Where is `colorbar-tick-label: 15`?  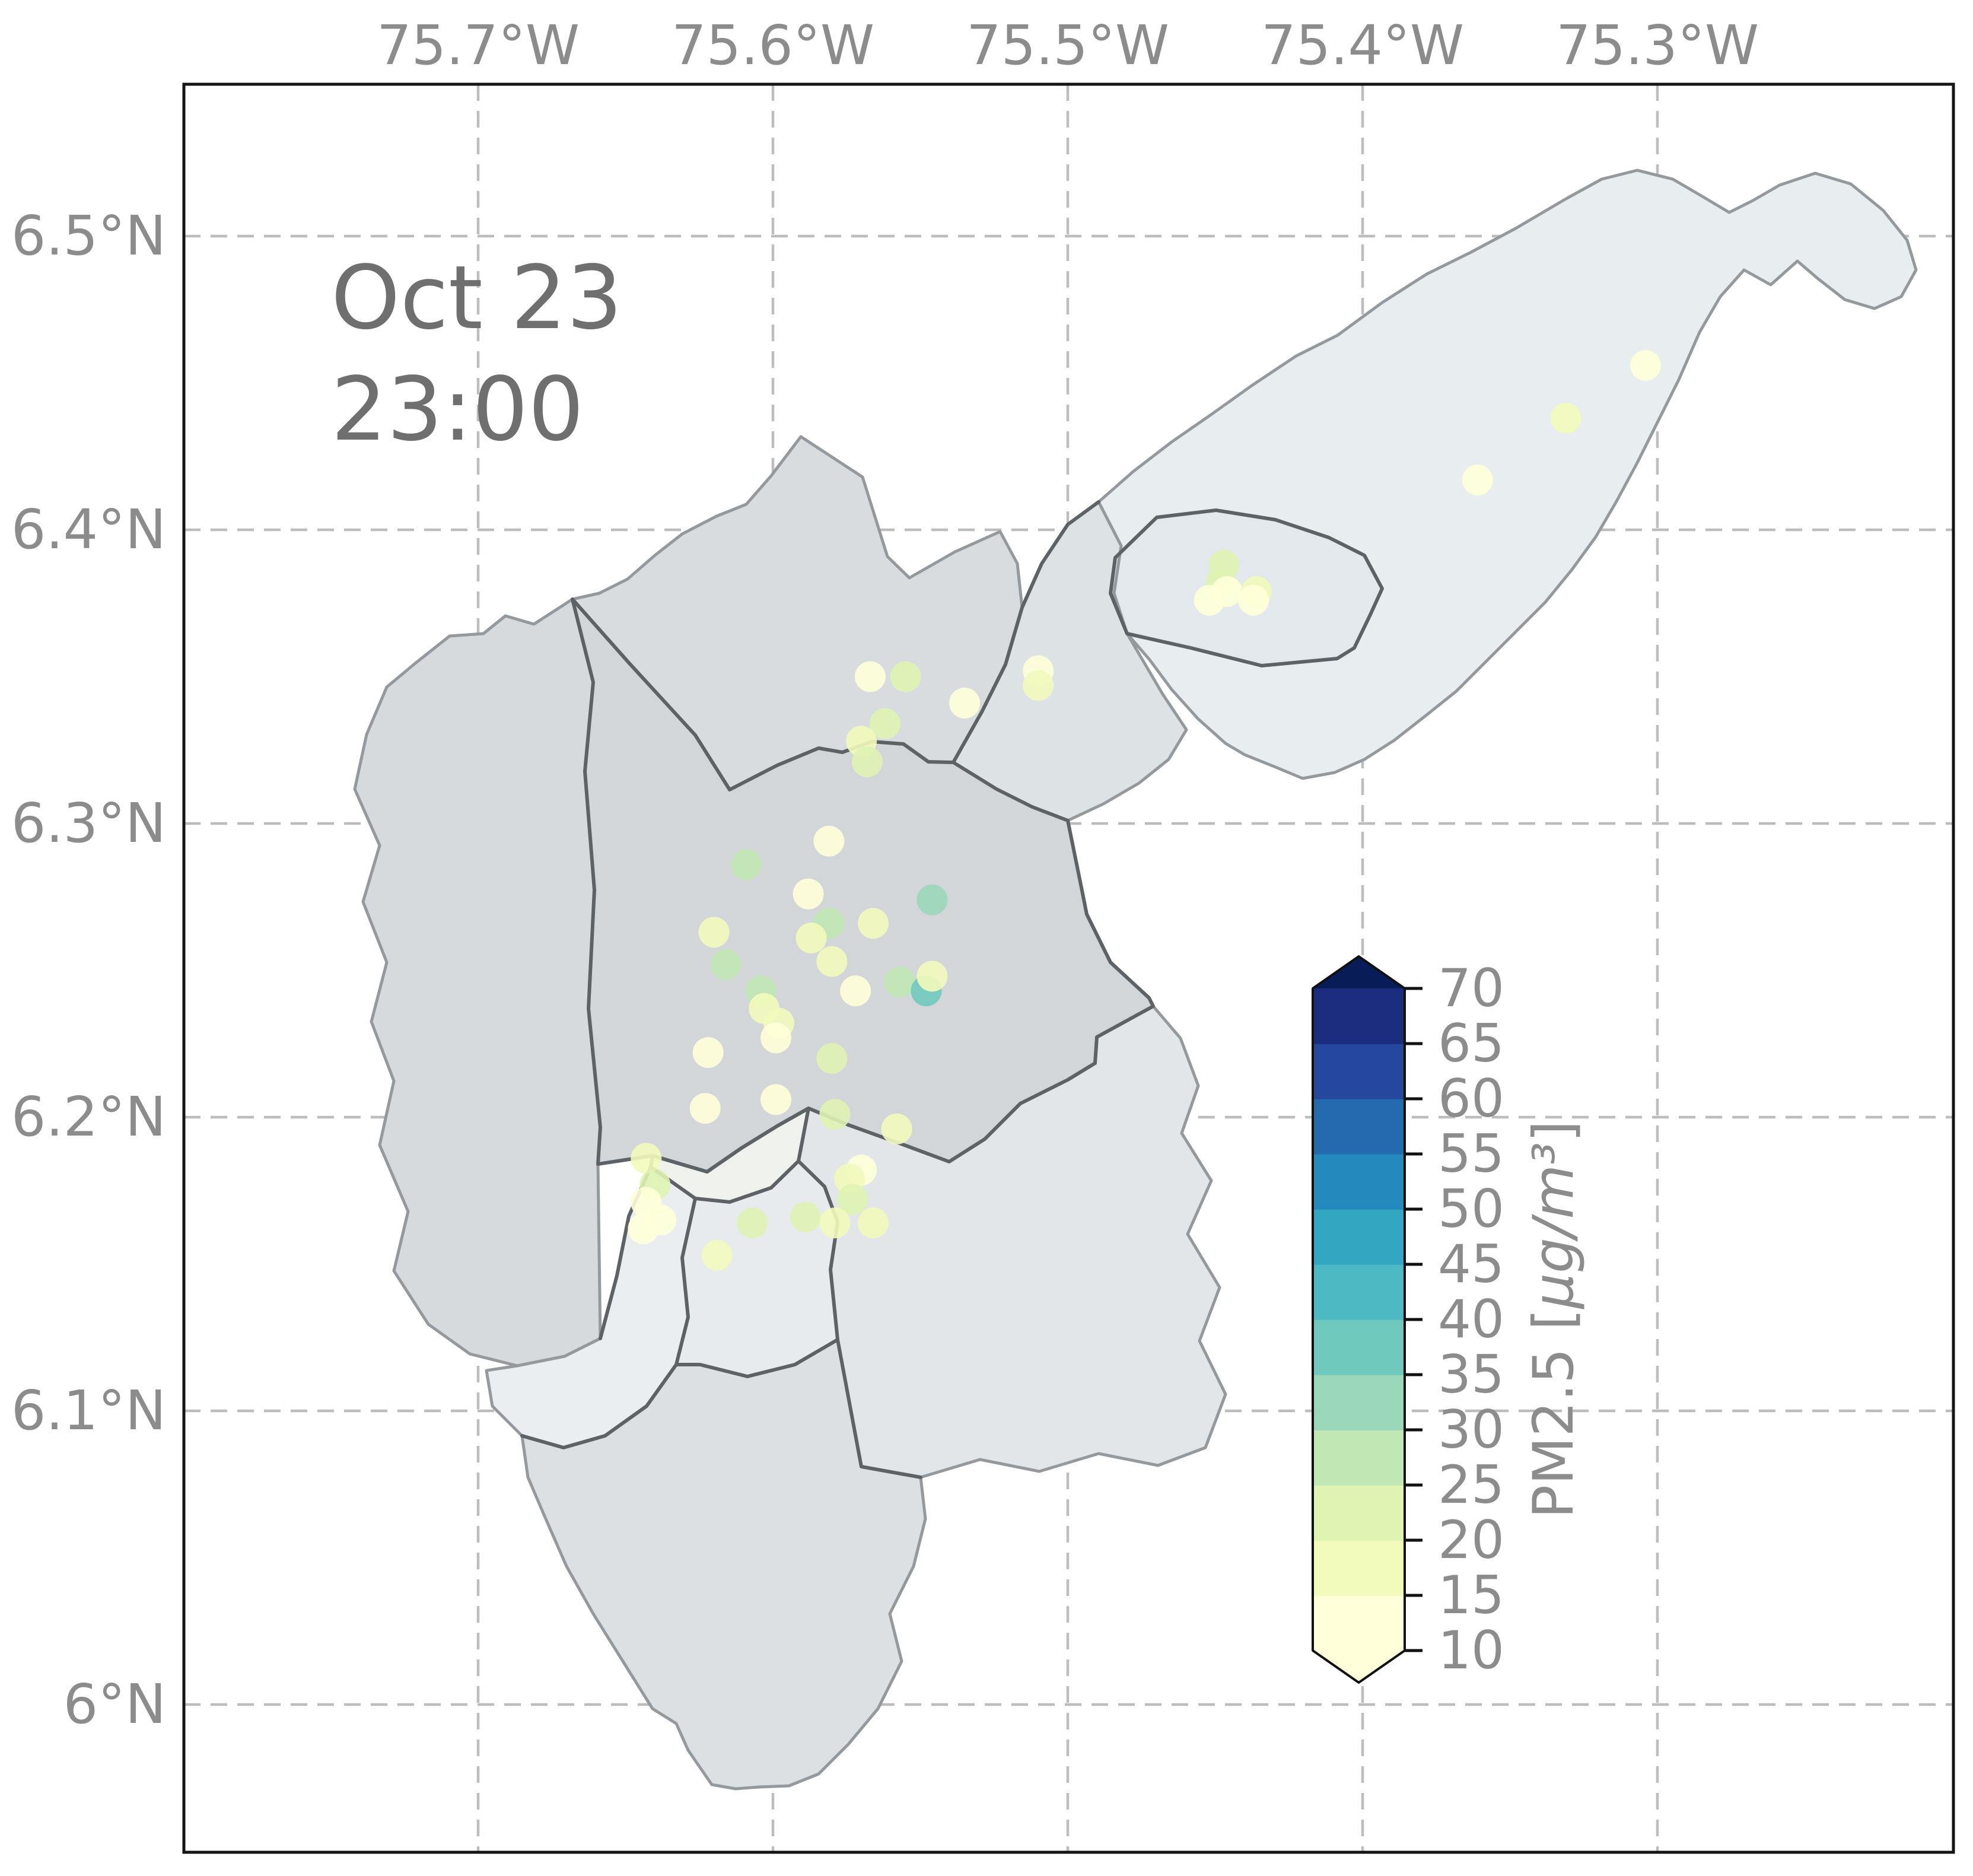
colorbar-tick-label: 15 is located at coordinates (1471, 1595).